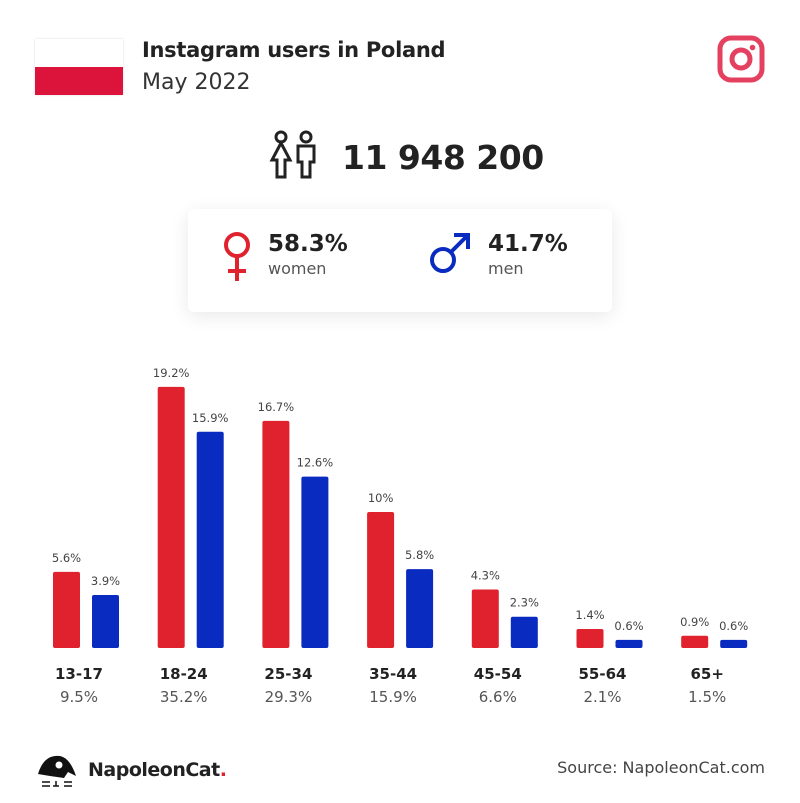  Describe the element at coordinates (289, 697) in the screenshot. I see `category-total: 29.3%` at that location.